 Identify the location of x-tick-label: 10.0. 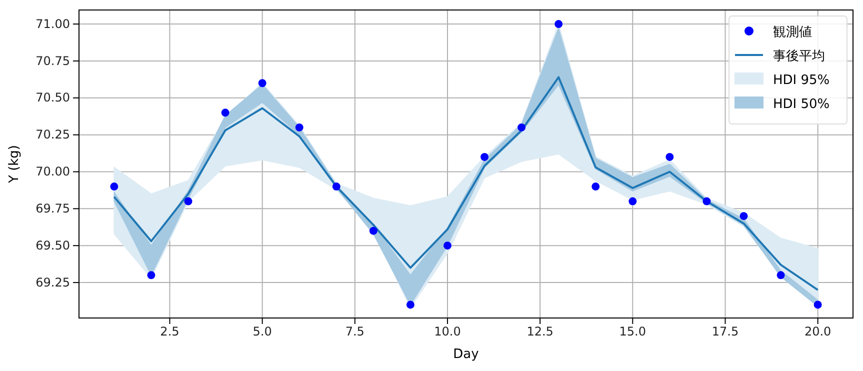
(447, 331).